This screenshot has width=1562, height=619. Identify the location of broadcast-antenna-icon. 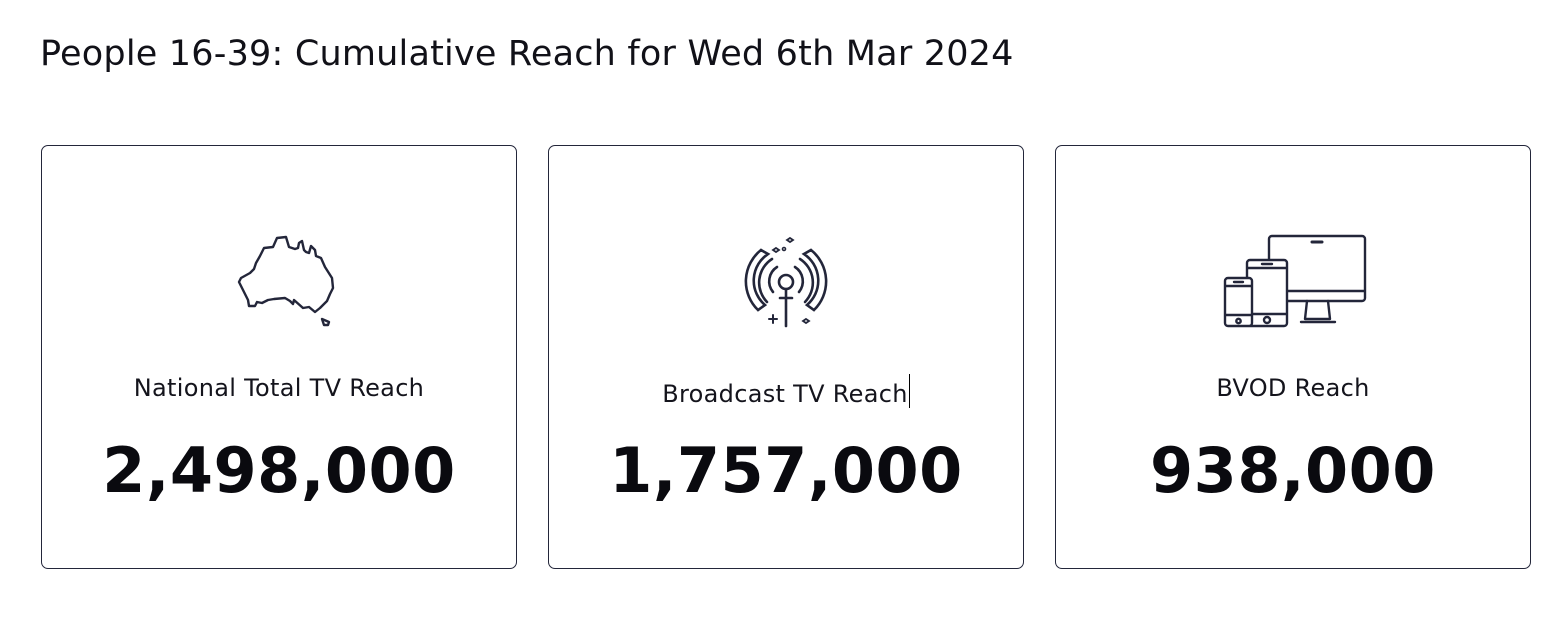
(786, 281).